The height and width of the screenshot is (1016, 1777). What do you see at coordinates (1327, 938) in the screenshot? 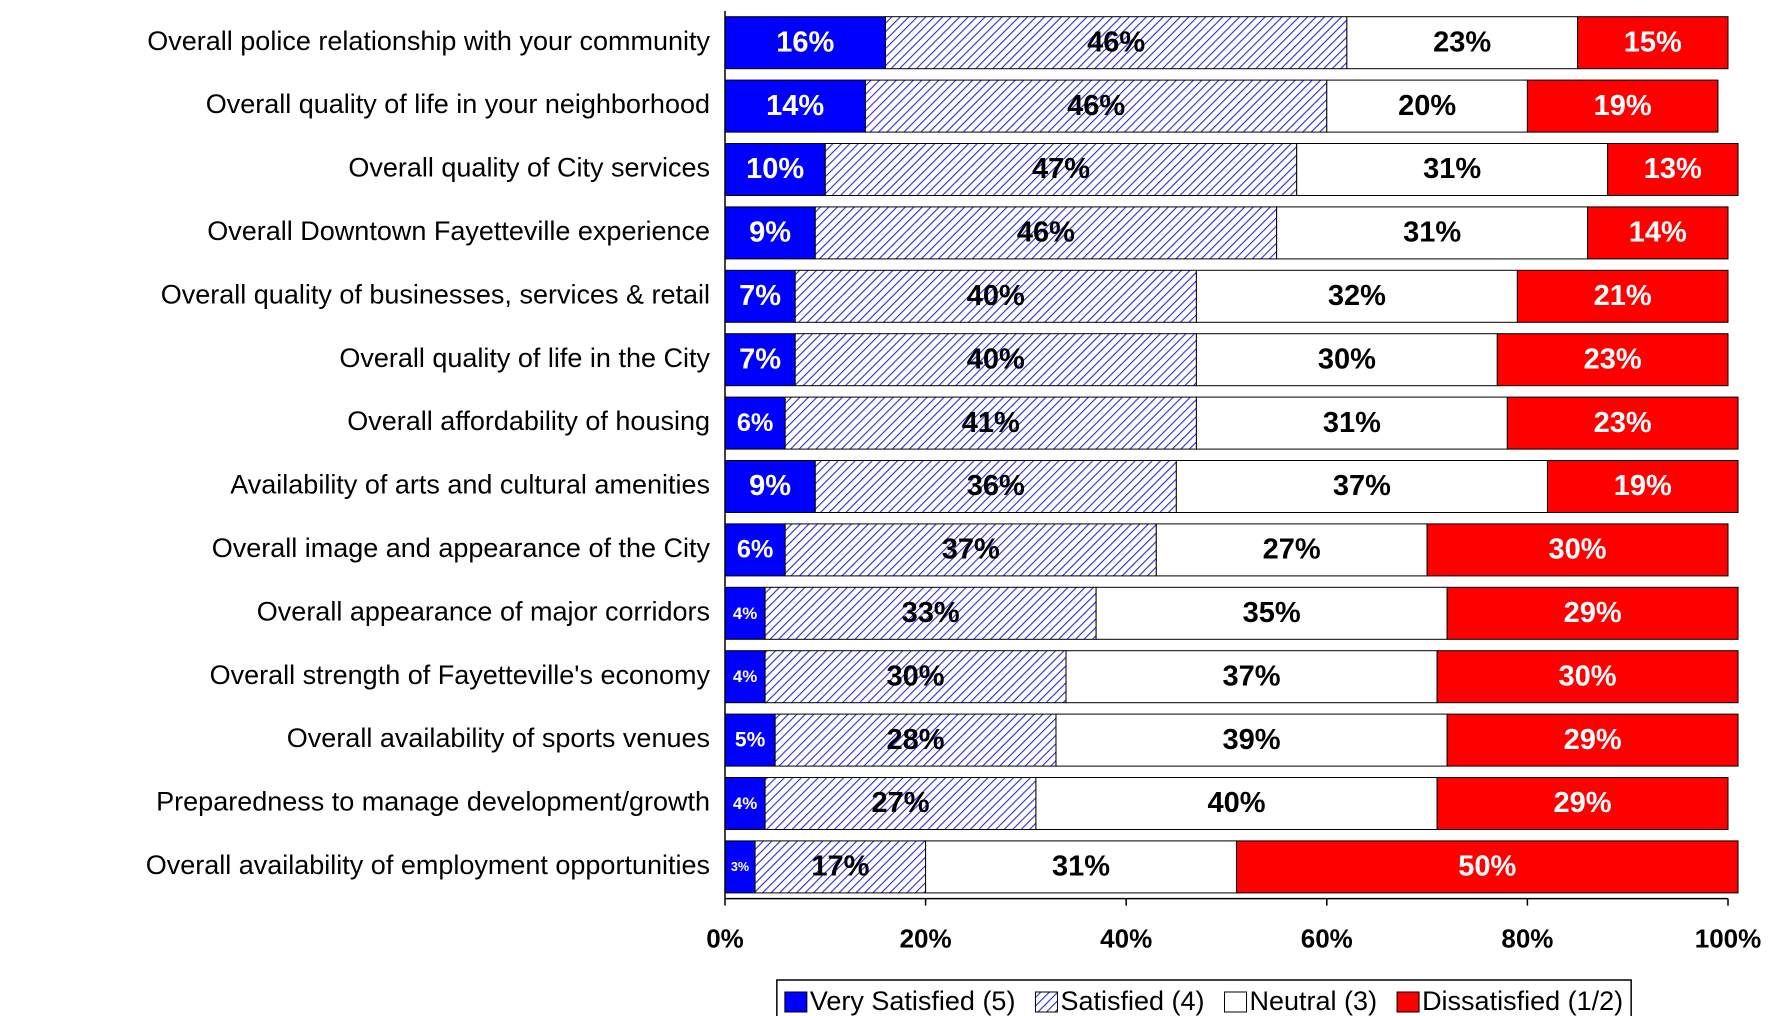
I see `x-tick-label: 60%` at bounding box center [1327, 938].